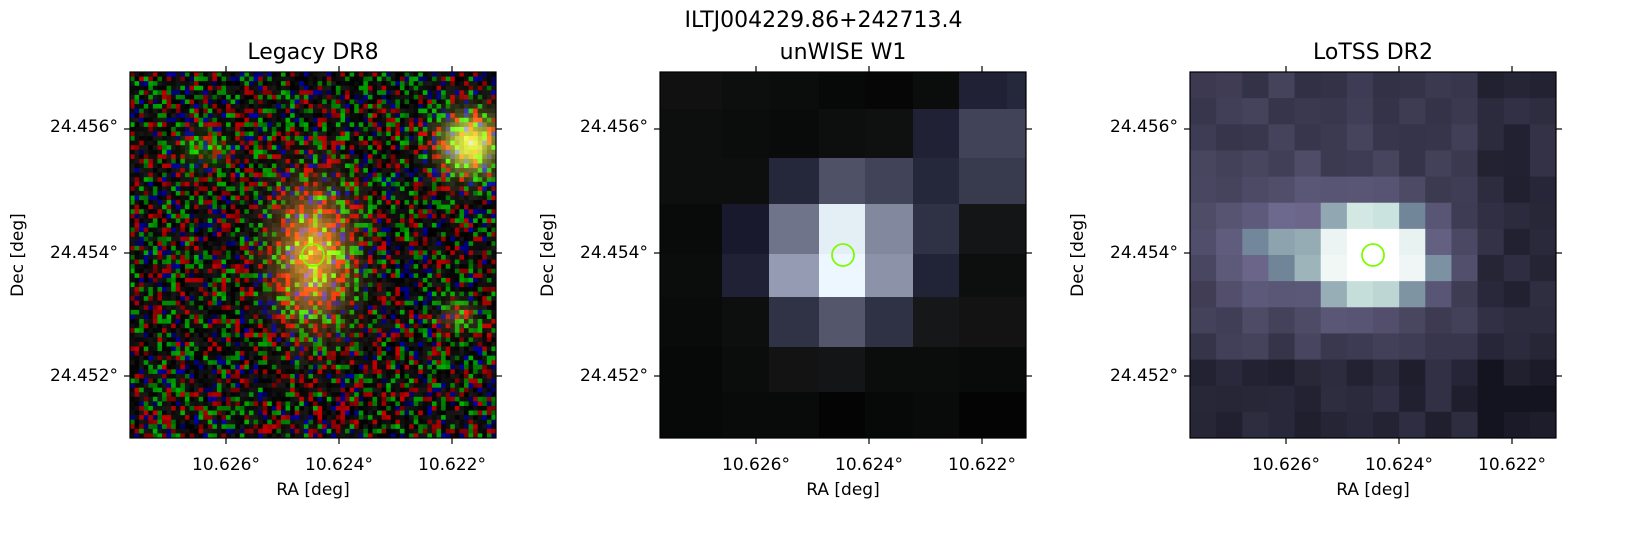 This screenshot has width=1647, height=539. I want to click on panel-title: unWISE W1, so click(843, 52).